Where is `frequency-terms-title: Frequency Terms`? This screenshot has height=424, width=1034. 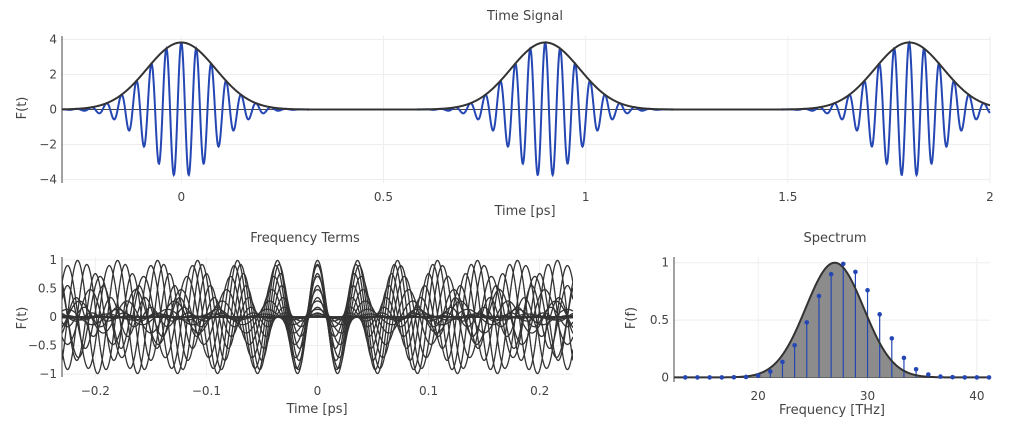
frequency-terms-title: Frequency Terms is located at coordinates (305, 238).